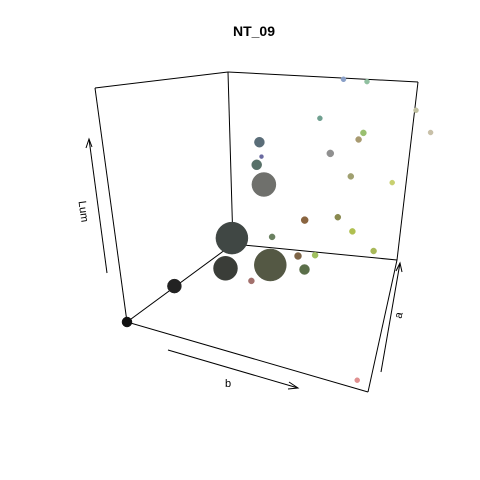 The width and height of the screenshot is (480, 480). What do you see at coordinates (228, 384) in the screenshot?
I see `x-axis-label: b` at bounding box center [228, 384].